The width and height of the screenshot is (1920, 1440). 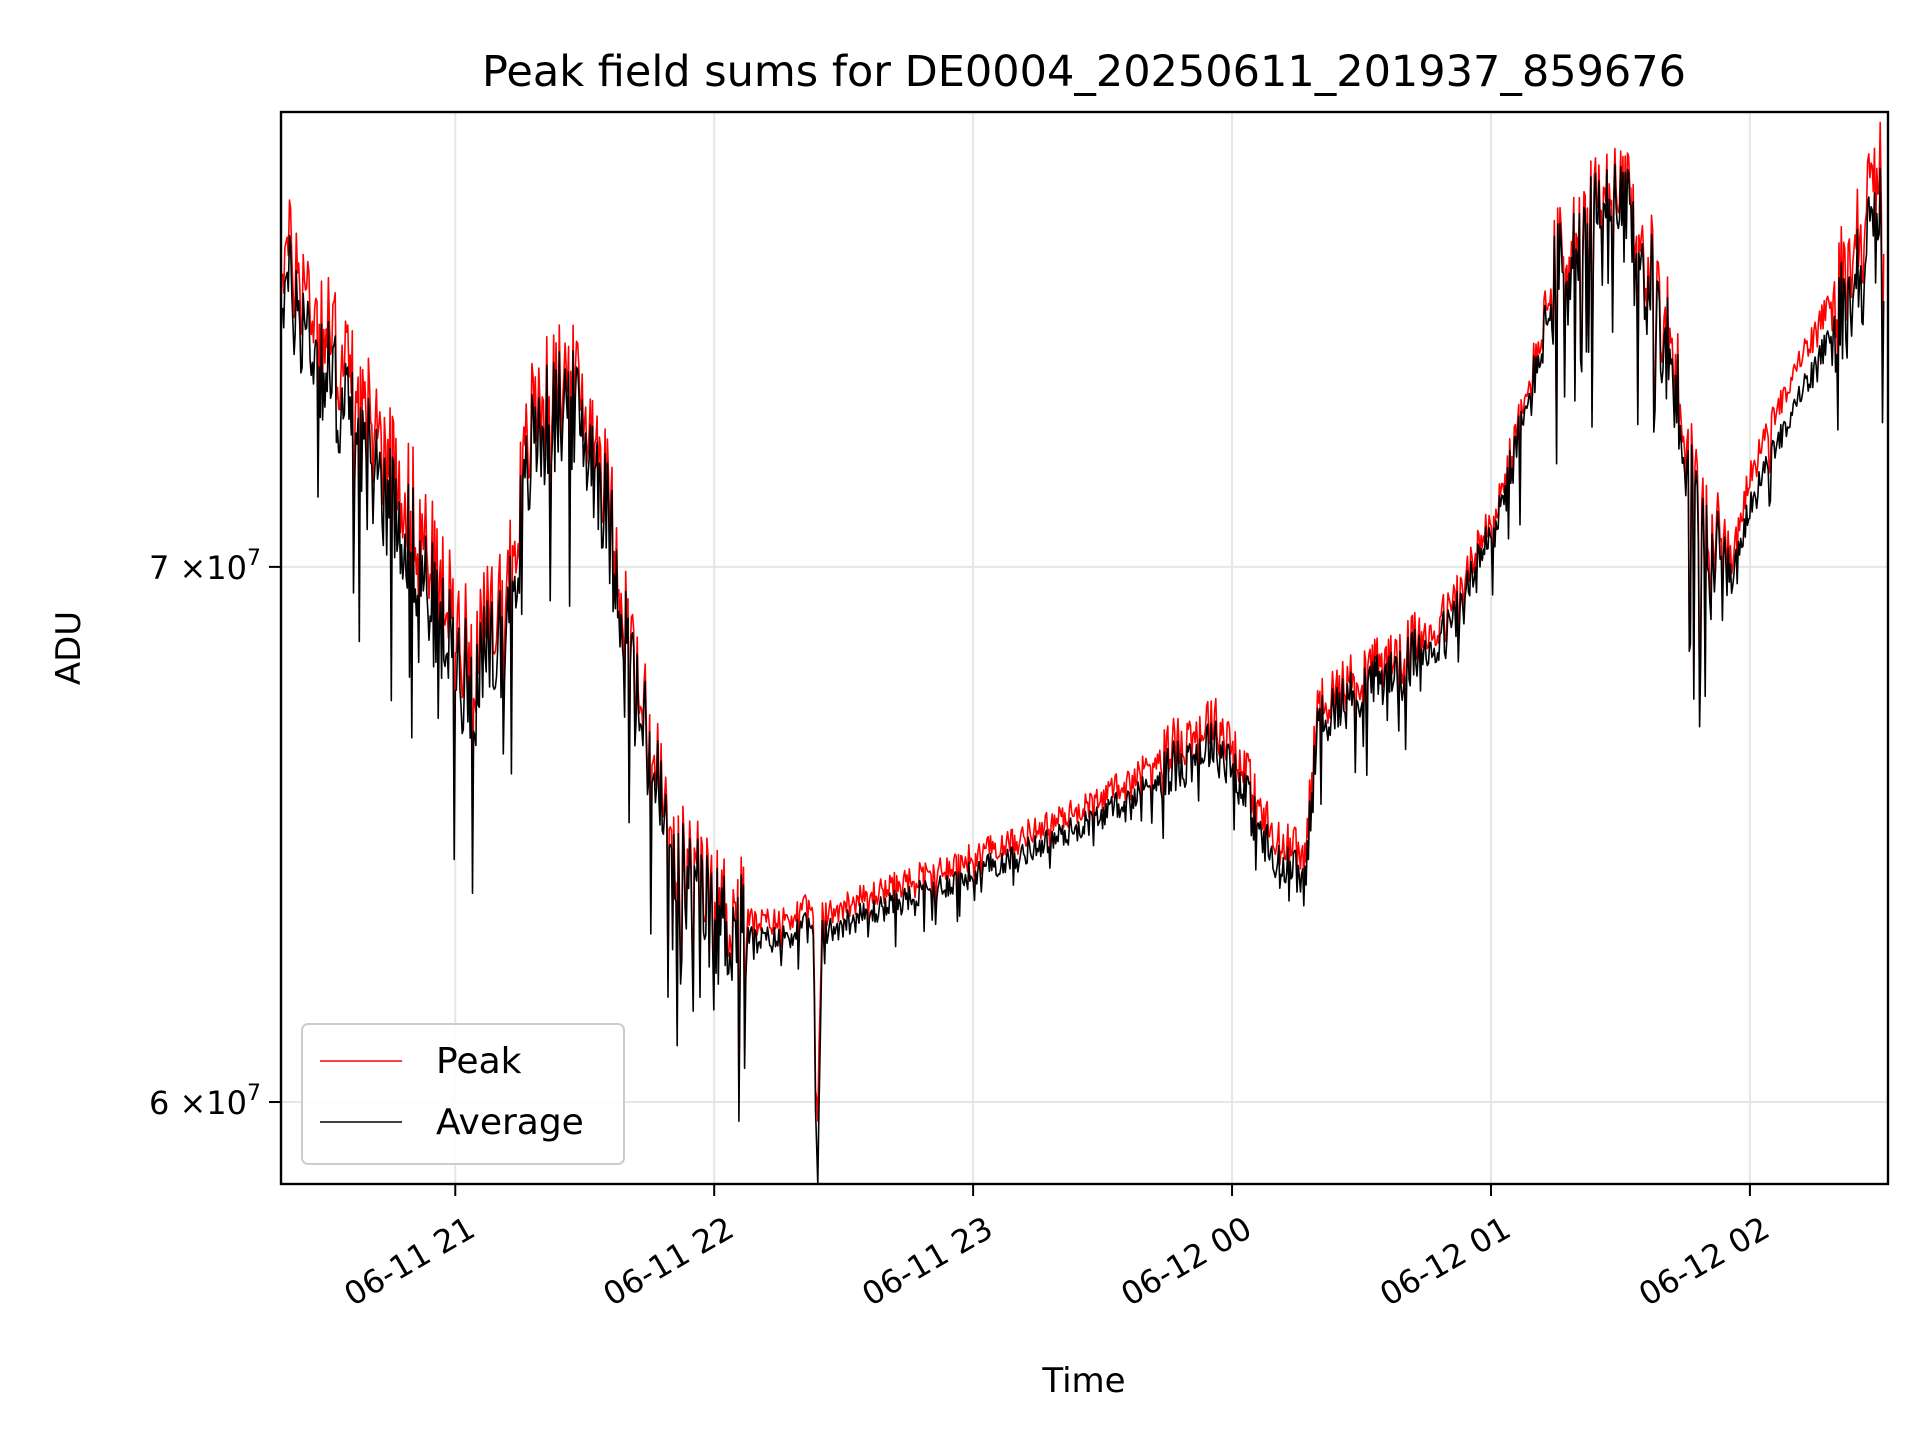 What do you see at coordinates (669, 1261) in the screenshot?
I see `x-tick-label: 06-11 22` at bounding box center [669, 1261].